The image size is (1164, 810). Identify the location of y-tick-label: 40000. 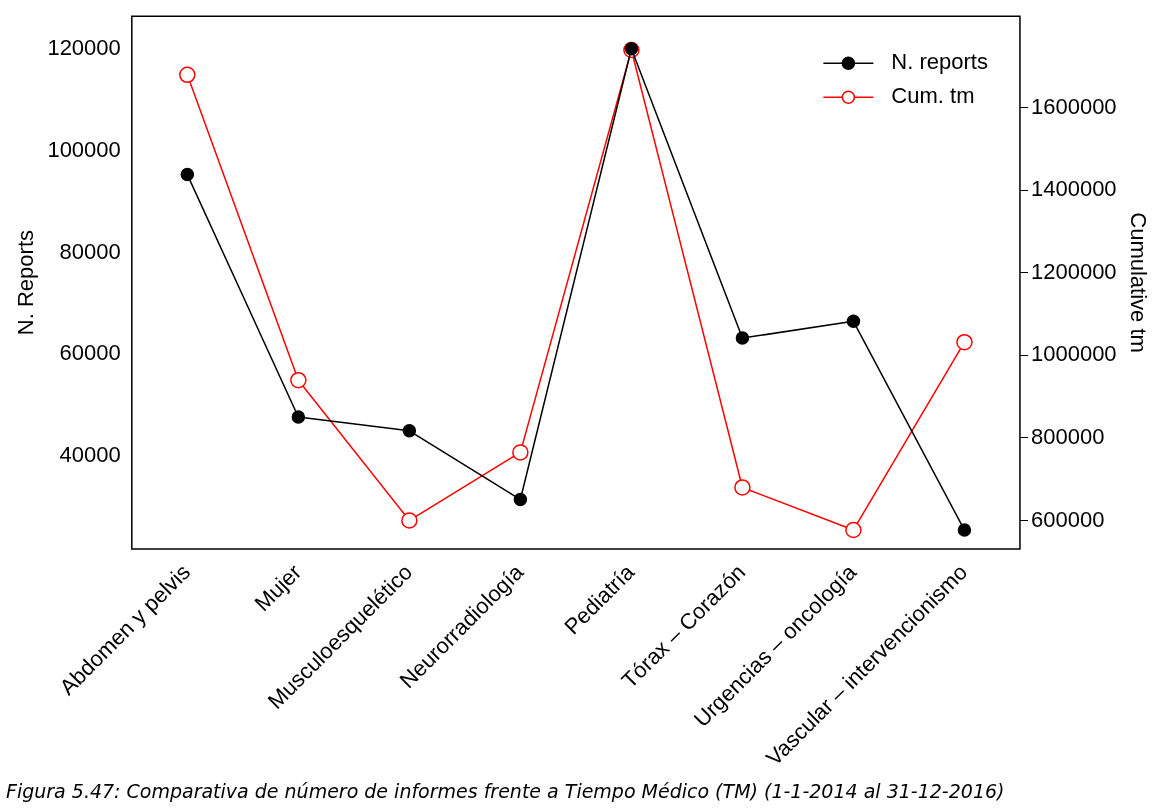
(90, 455).